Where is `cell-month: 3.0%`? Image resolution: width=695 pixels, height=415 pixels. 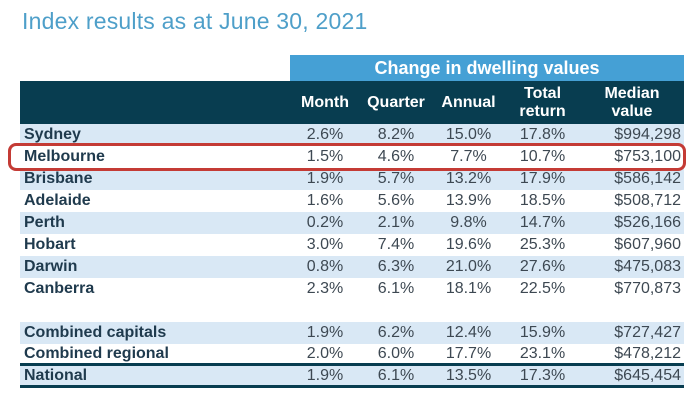 cell-month: 3.0% is located at coordinates (325, 244).